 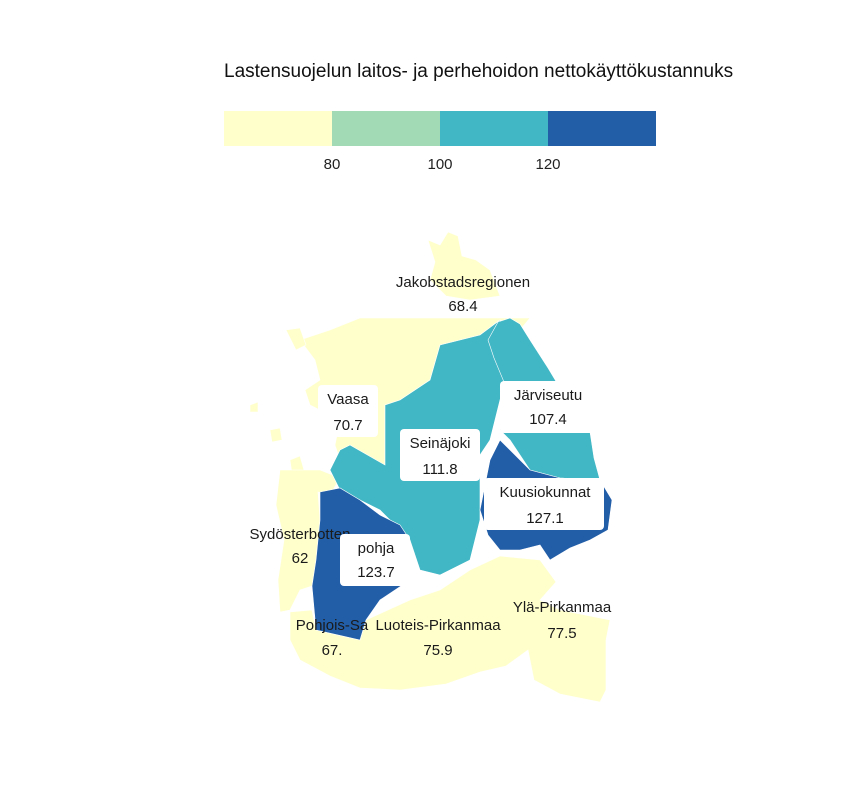 I want to click on color-legend: 80 100 120, so click(x=440, y=142).